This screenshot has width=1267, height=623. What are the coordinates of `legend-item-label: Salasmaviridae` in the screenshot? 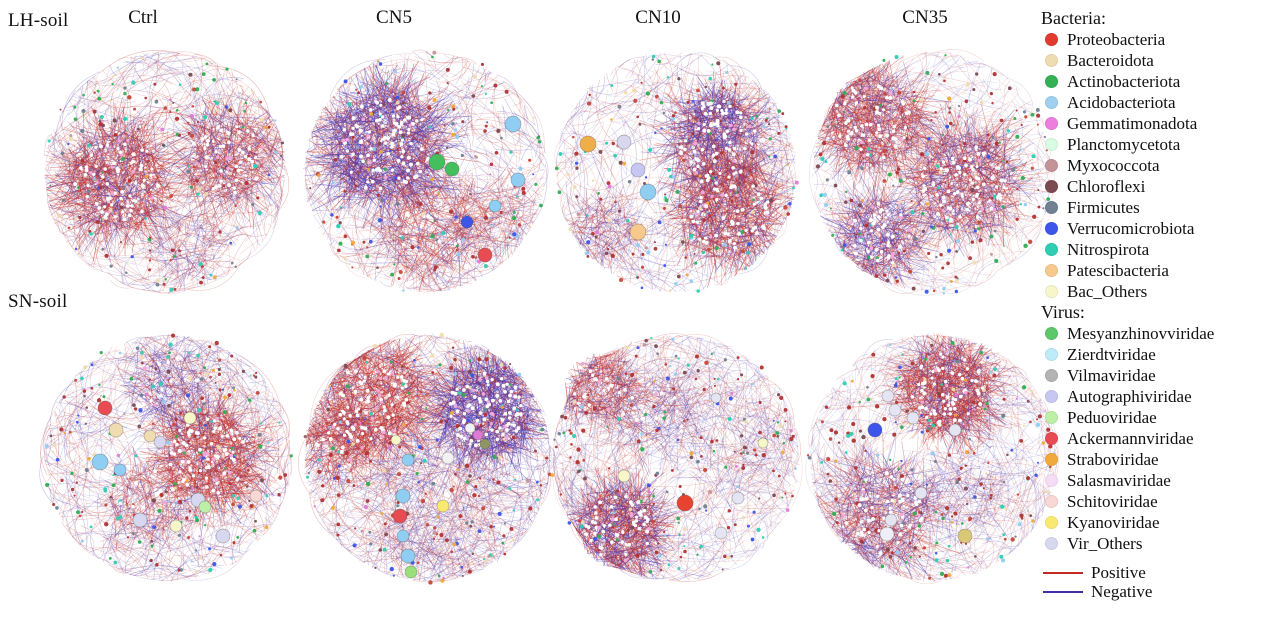 It's located at (1119, 480).